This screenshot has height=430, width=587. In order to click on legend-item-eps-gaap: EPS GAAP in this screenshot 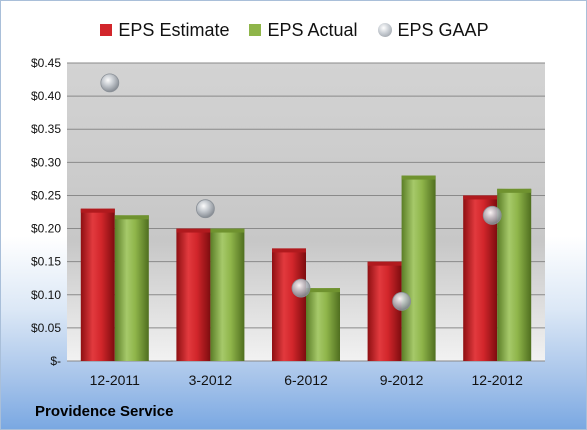, I will do `click(433, 30)`.